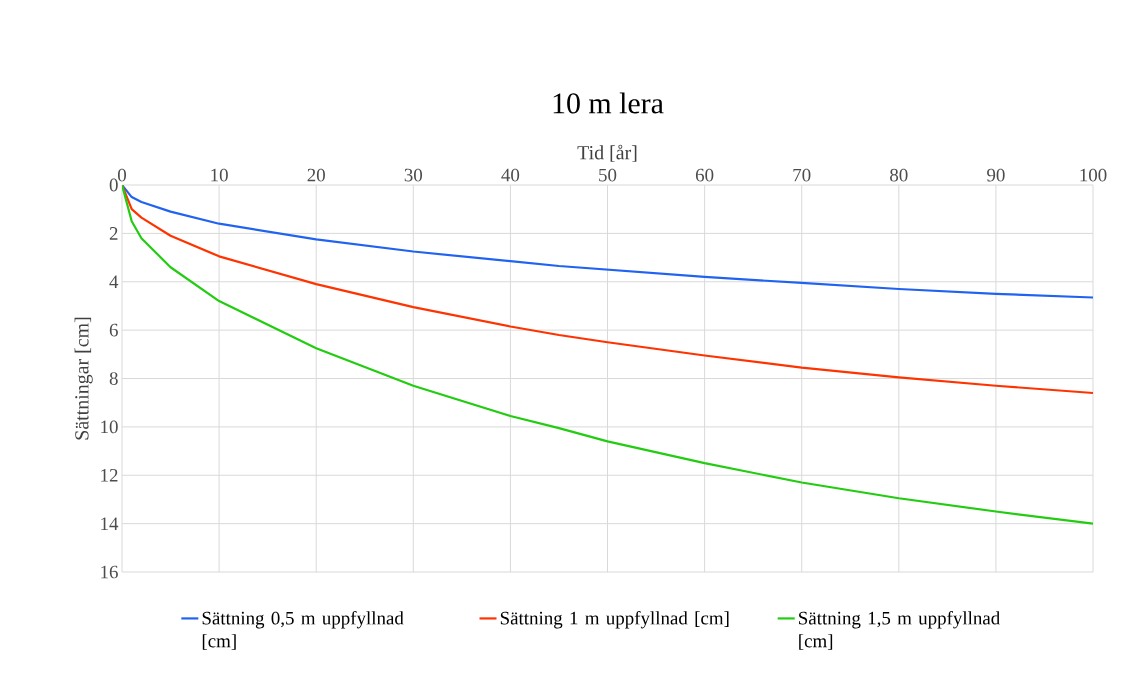 This screenshot has height=682, width=1134. I want to click on y-tick-label: 14, so click(110, 523).